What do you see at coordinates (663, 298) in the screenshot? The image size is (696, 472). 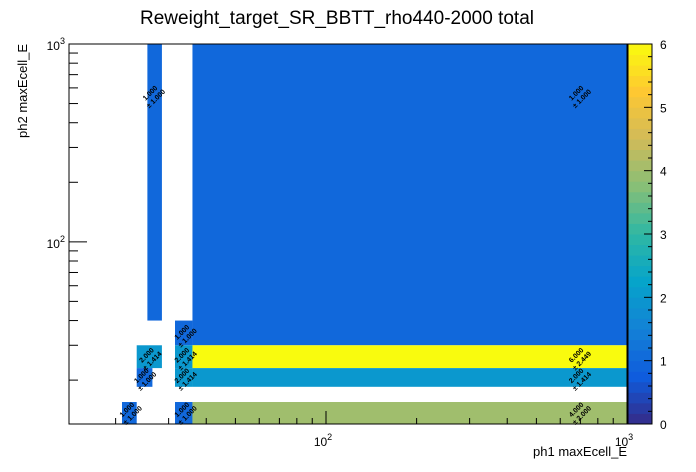 I see `z-tick-label: 2` at bounding box center [663, 298].